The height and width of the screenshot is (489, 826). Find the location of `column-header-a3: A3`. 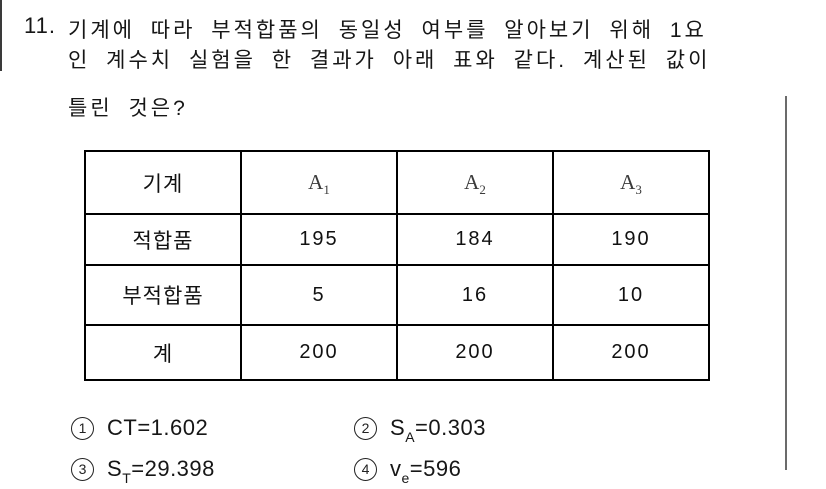

column-header-a3: A3 is located at coordinates (631, 182).